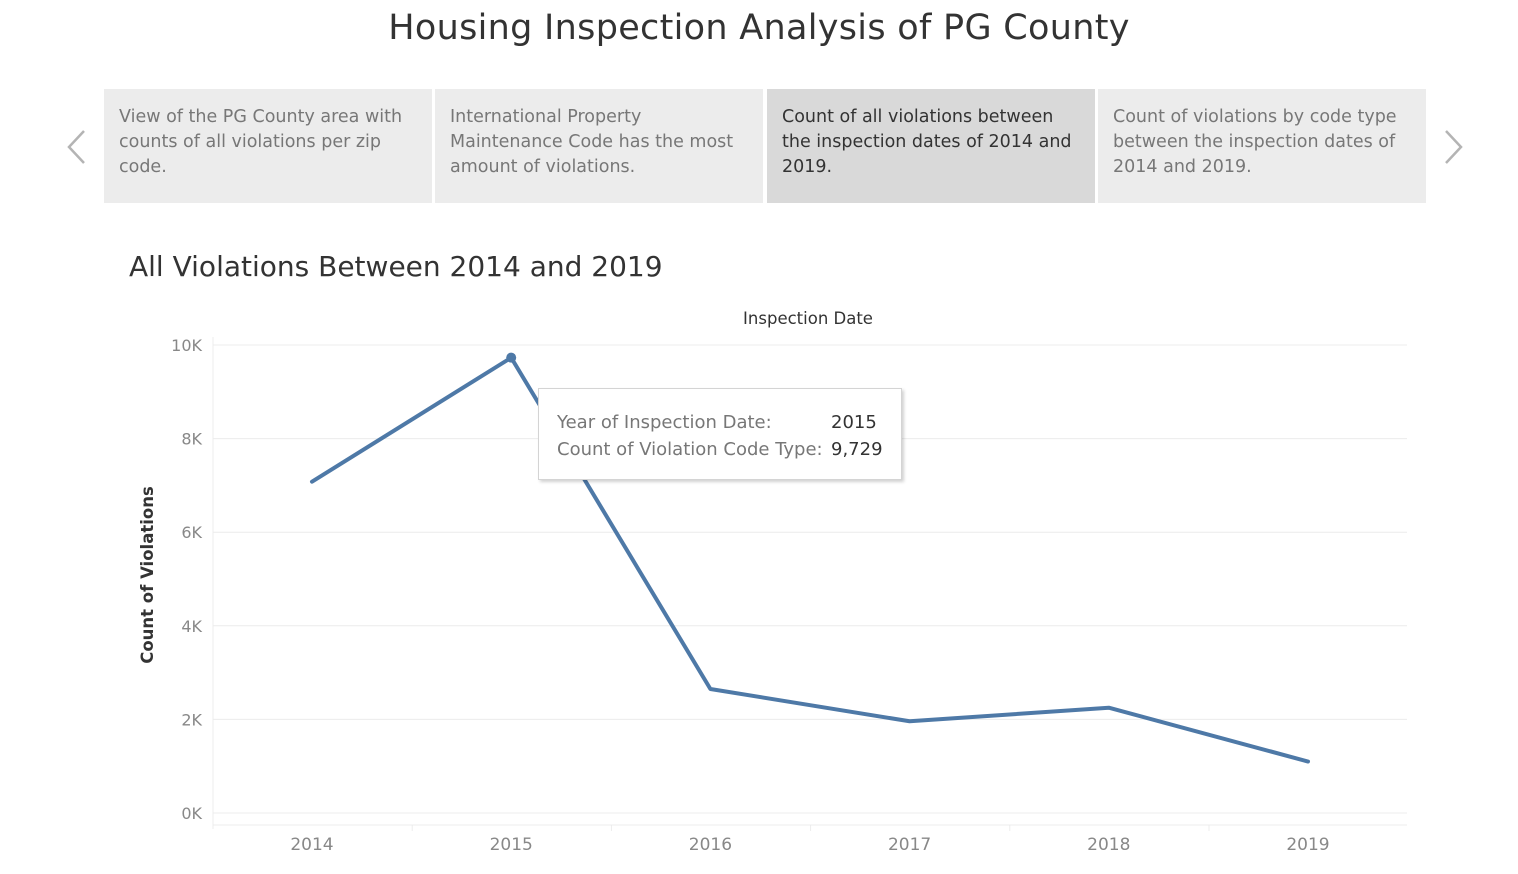 The height and width of the screenshot is (874, 1518). What do you see at coordinates (857, 449) in the screenshot?
I see `tooltip-count-value: 9,729` at bounding box center [857, 449].